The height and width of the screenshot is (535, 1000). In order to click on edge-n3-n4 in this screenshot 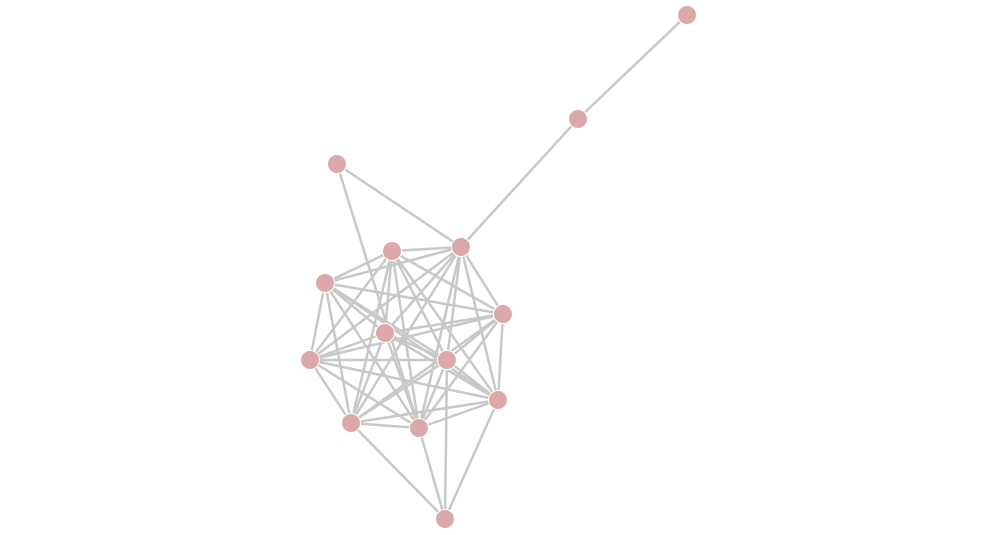, I will do `click(399, 205)`.